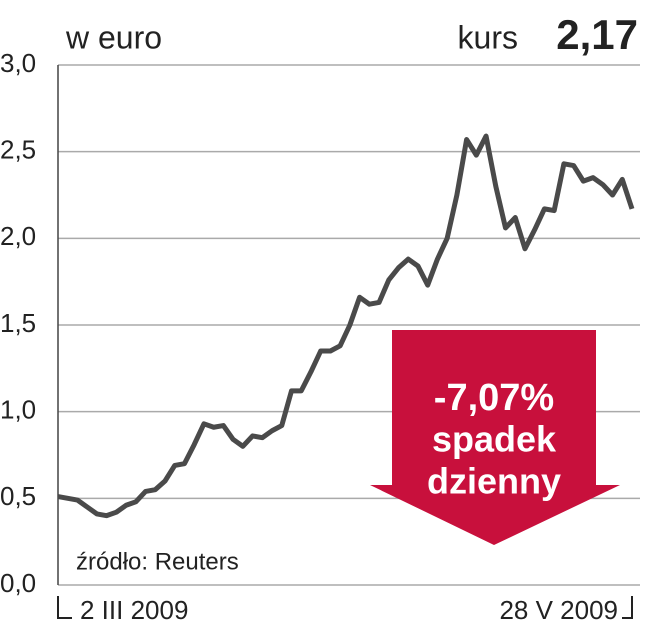  I want to click on y-tick-label: 1,0, so click(18, 410).